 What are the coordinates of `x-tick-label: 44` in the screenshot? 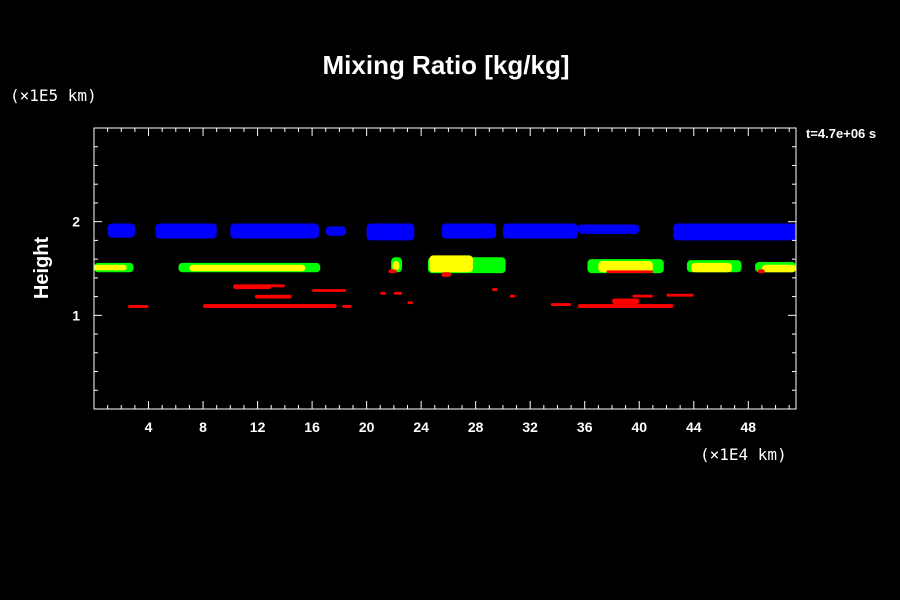 It's located at (694, 427).